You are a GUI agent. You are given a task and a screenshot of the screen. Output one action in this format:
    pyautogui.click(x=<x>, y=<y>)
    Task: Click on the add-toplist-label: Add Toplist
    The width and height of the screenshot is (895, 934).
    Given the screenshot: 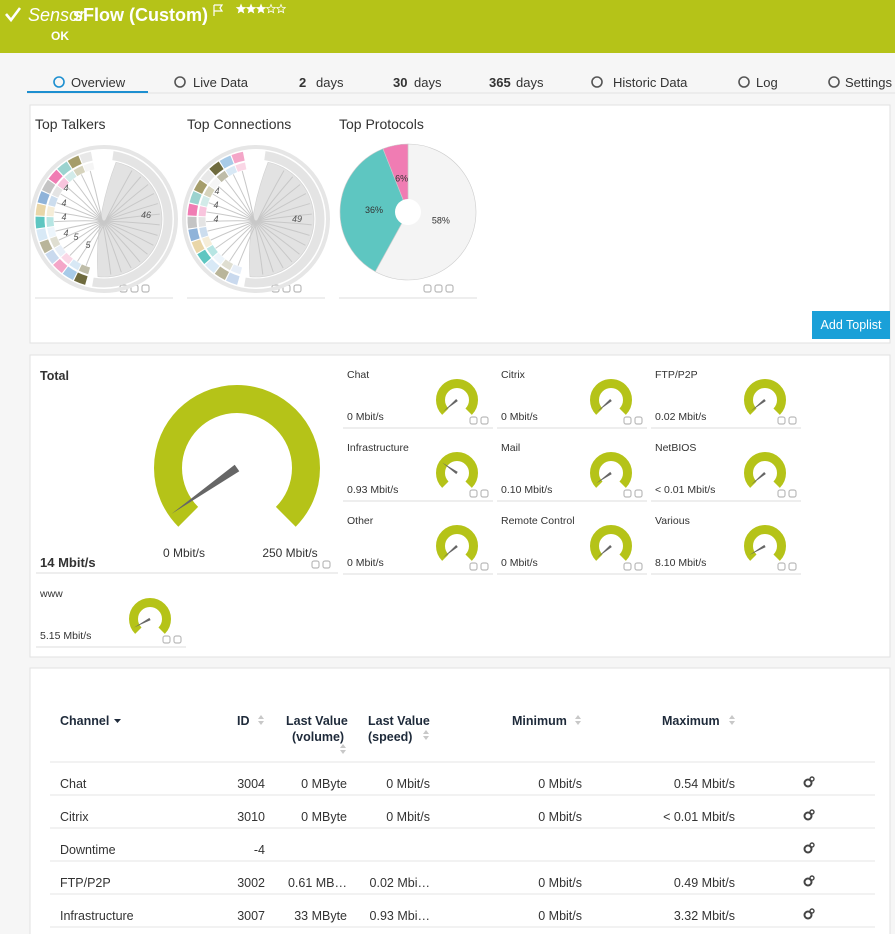 What is the action you would take?
    pyautogui.click(x=851, y=325)
    